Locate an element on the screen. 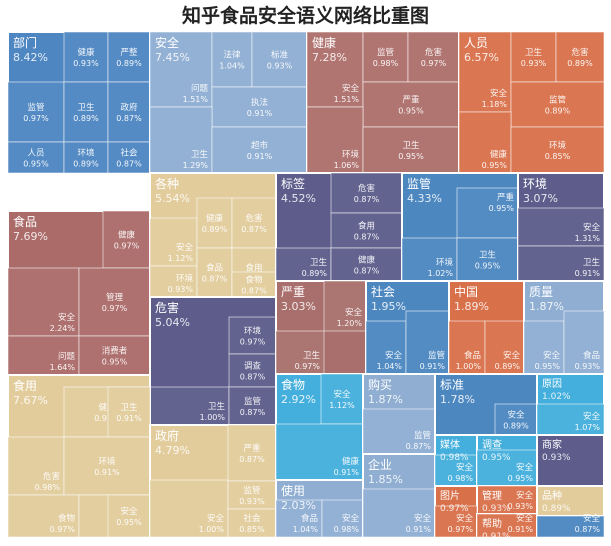  treemap-group: 安全0.93%管理0.93% is located at coordinates (507, 500).